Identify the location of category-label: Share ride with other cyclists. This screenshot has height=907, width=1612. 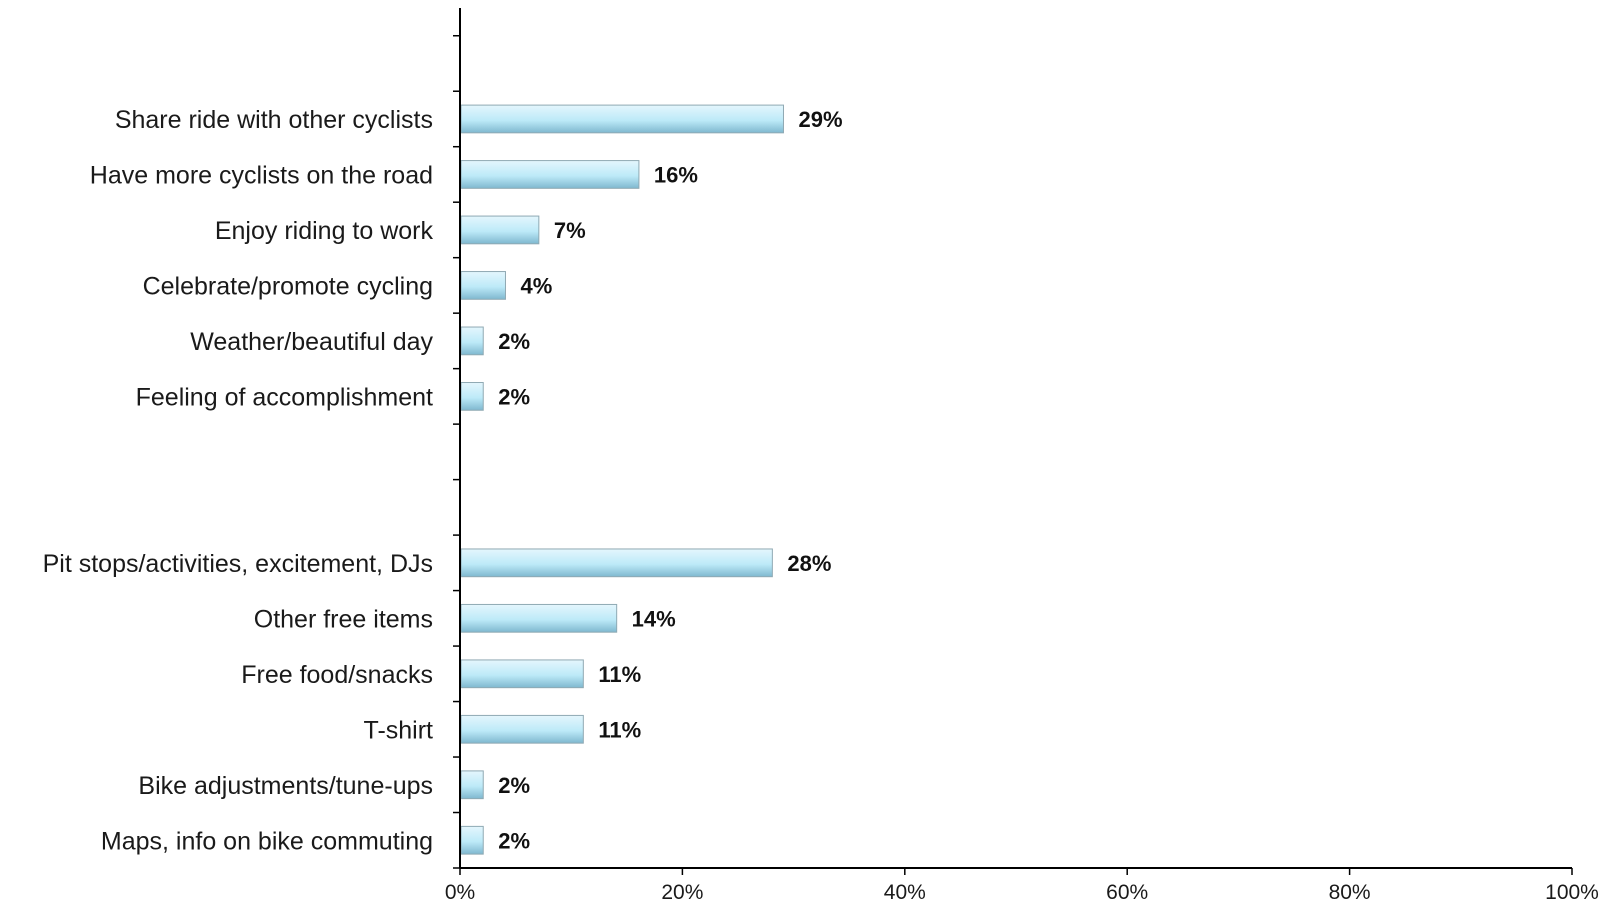
(274, 120).